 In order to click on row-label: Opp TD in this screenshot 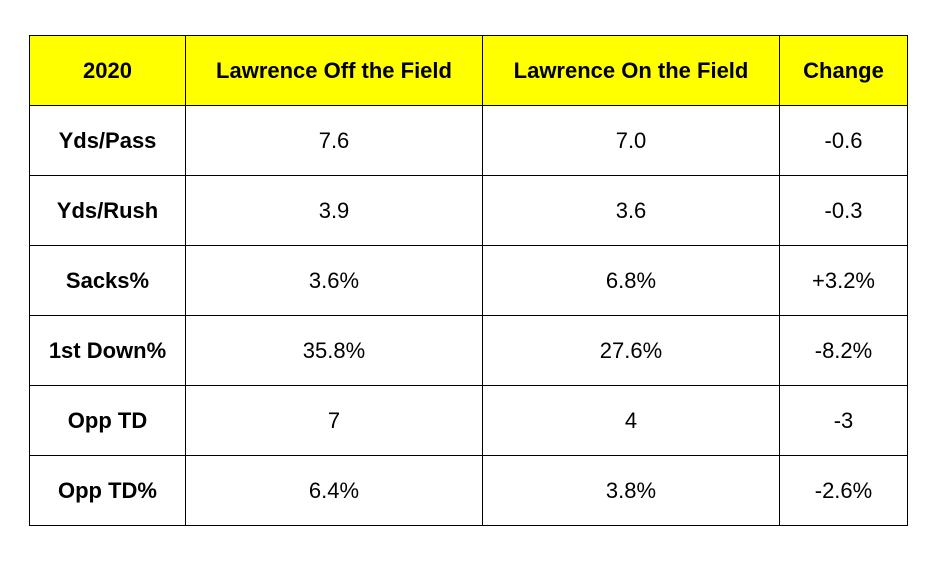, I will do `click(107, 420)`.